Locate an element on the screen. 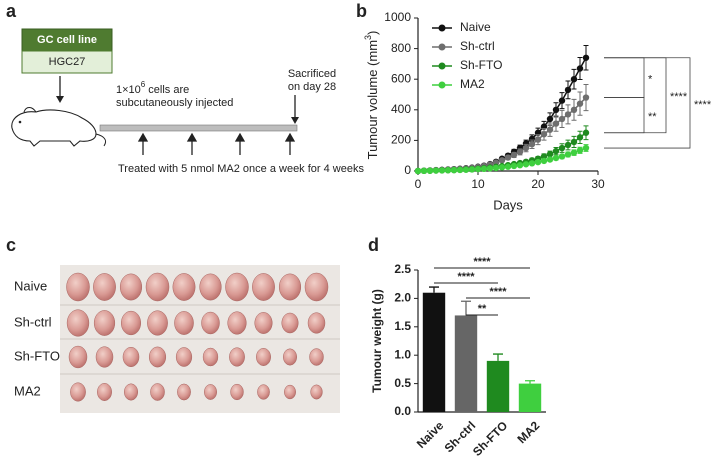  injection-text: subcutaneously injected is located at coordinates (174, 103).